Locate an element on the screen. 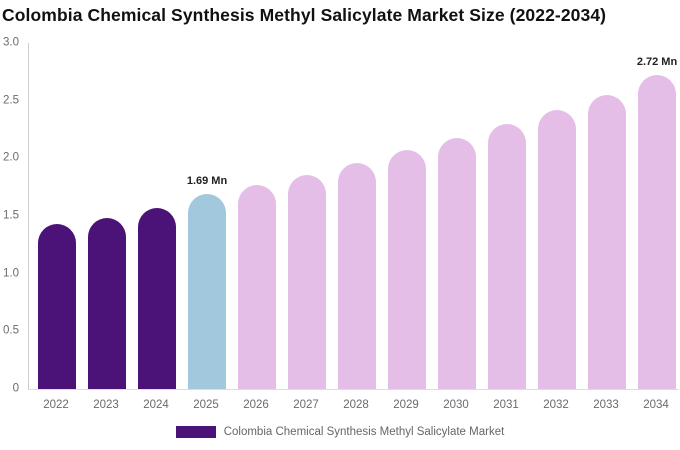  y-tick-1.0: 1.0 is located at coordinates (11, 272).